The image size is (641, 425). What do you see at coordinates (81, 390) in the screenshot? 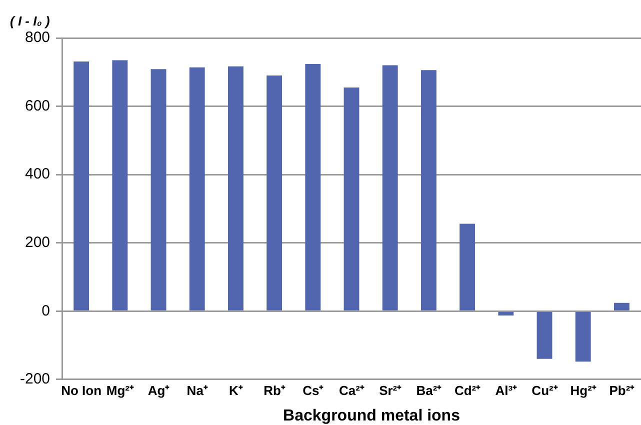
I see `x-tick-label: No Ion` at bounding box center [81, 390].